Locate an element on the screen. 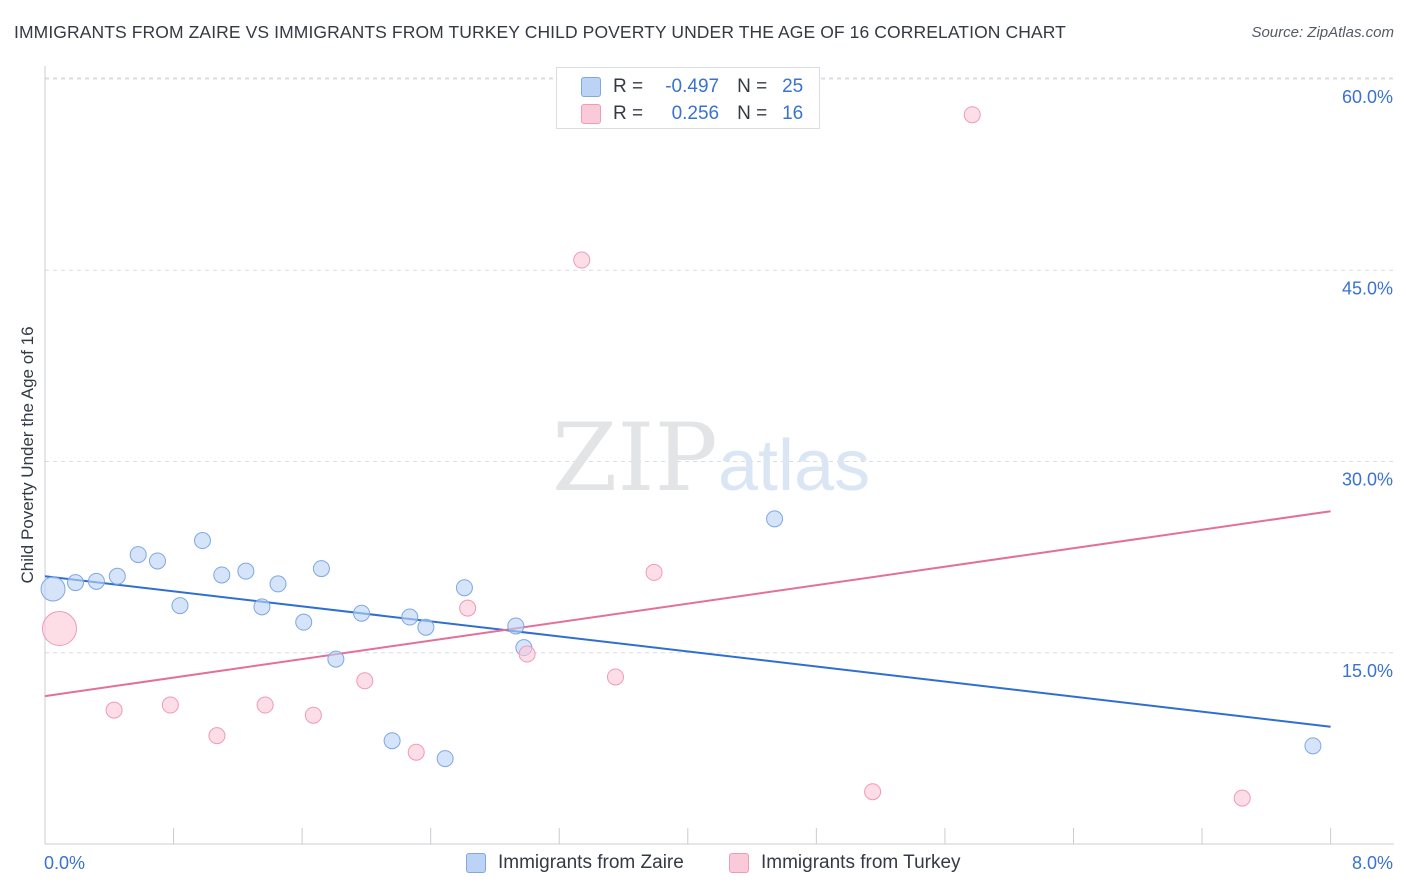 This screenshot has width=1406, height=892. legend-label-turkey: Immigrants from Turkey is located at coordinates (861, 862).